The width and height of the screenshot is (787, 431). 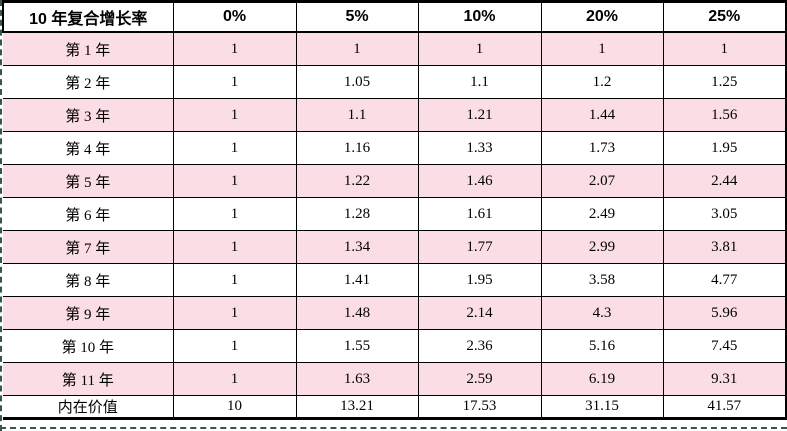 I want to click on header-cell: 5%, so click(x=357, y=16).